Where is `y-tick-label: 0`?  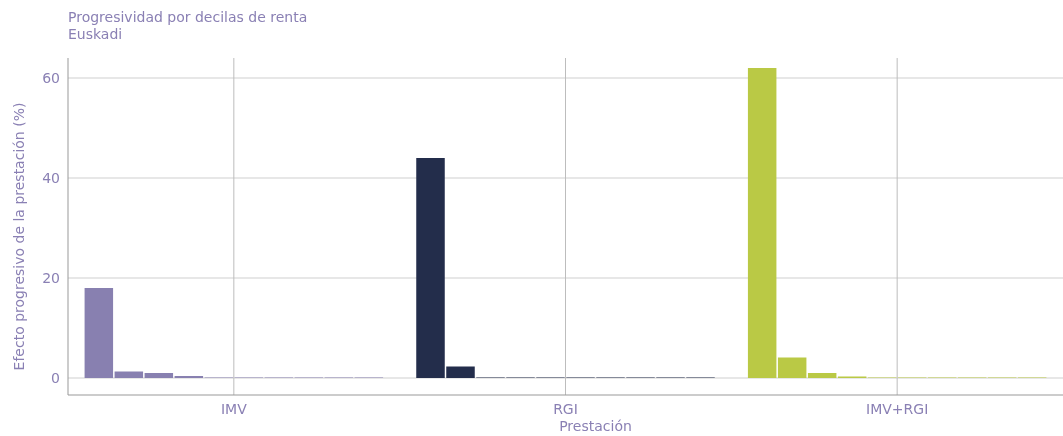
y-tick-label: 0 is located at coordinates (55, 377).